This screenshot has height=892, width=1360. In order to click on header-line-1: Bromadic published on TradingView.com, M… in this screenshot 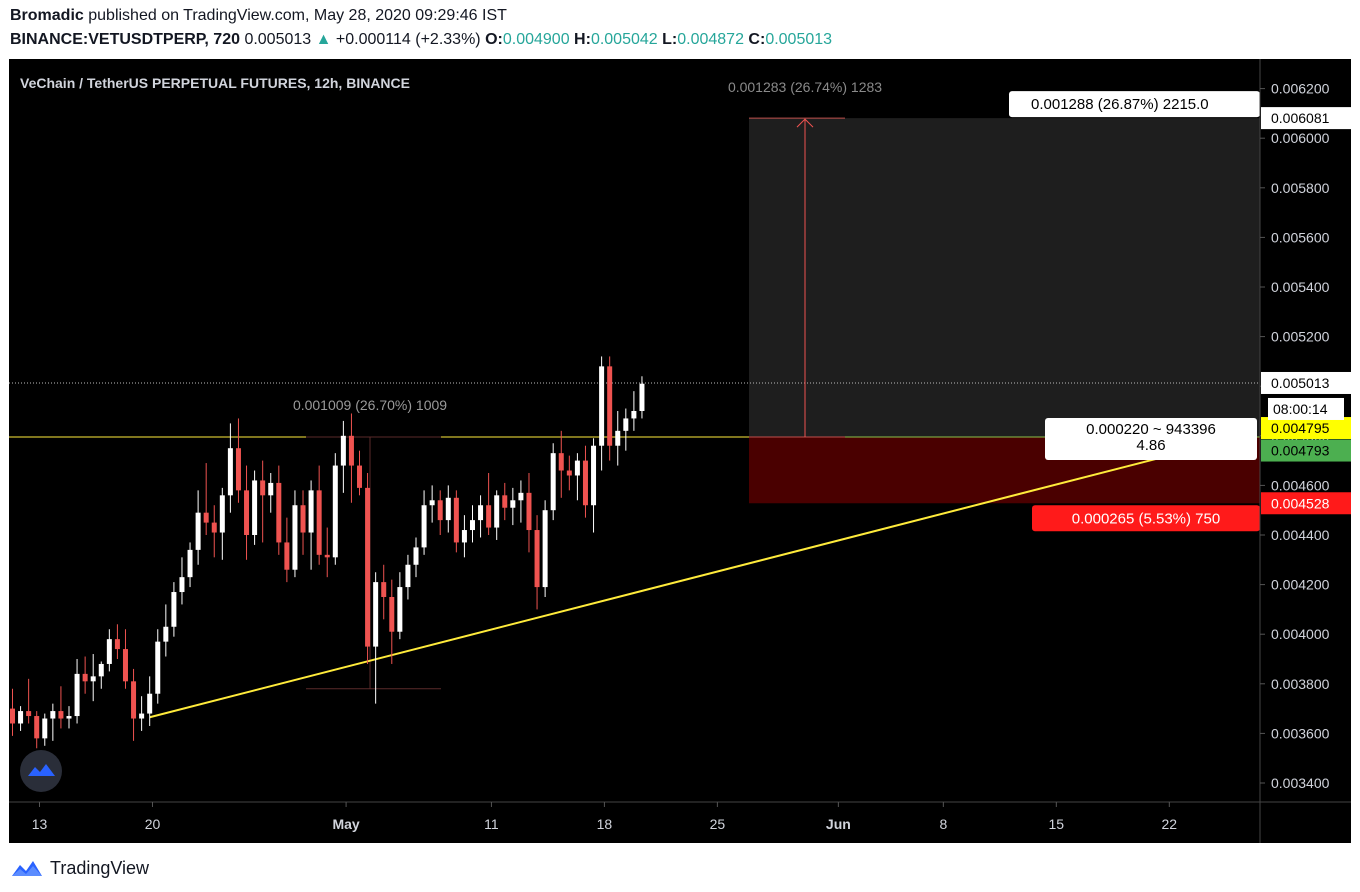, I will do `click(258, 16)`.